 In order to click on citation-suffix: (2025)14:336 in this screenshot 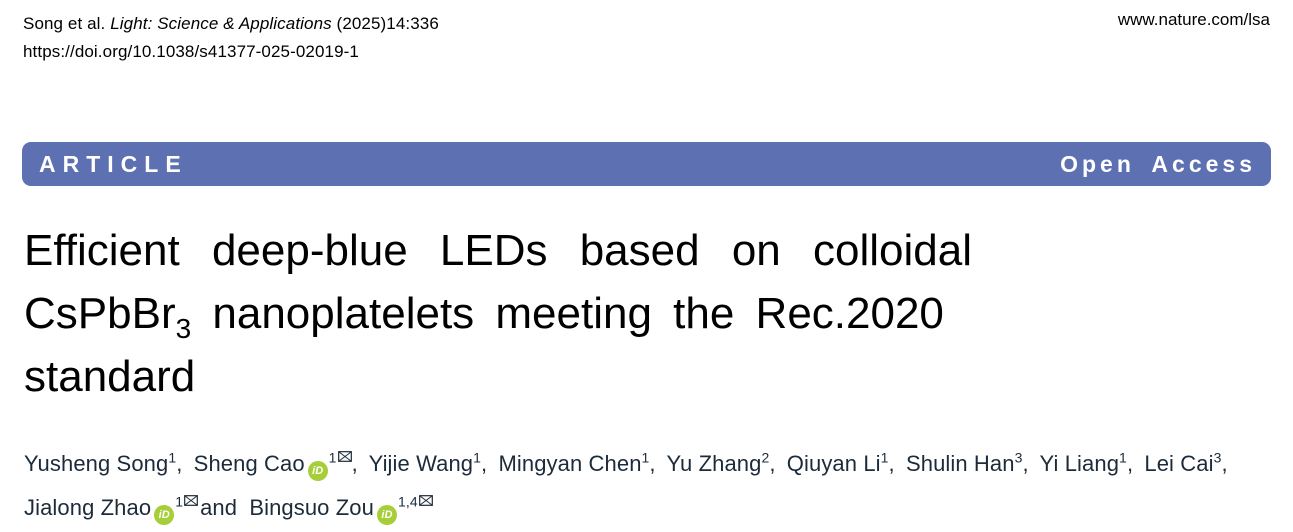, I will do `click(385, 23)`.